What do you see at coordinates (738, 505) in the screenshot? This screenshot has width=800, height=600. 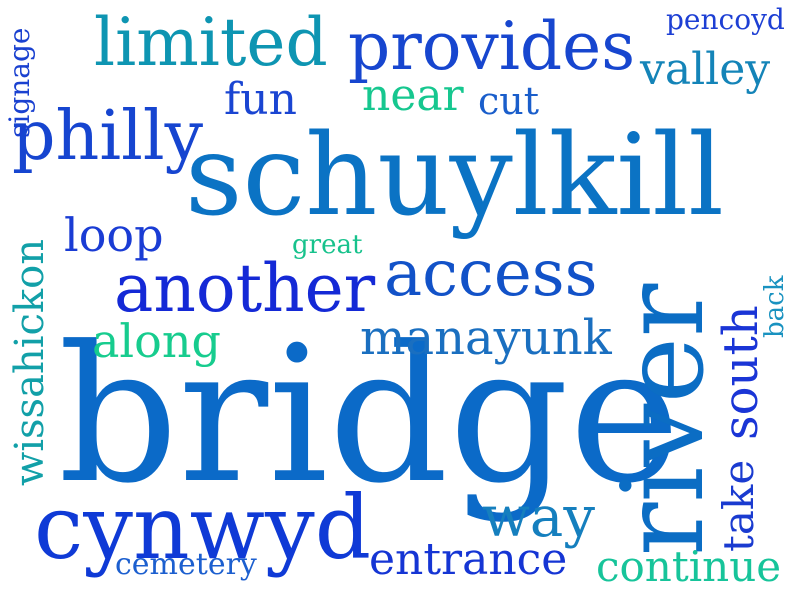 I see `word-take: take` at bounding box center [738, 505].